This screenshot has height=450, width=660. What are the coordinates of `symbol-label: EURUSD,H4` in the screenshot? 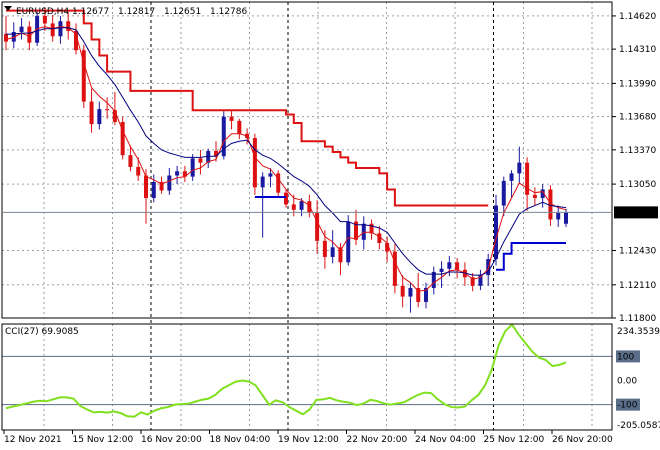 It's located at (42, 12).